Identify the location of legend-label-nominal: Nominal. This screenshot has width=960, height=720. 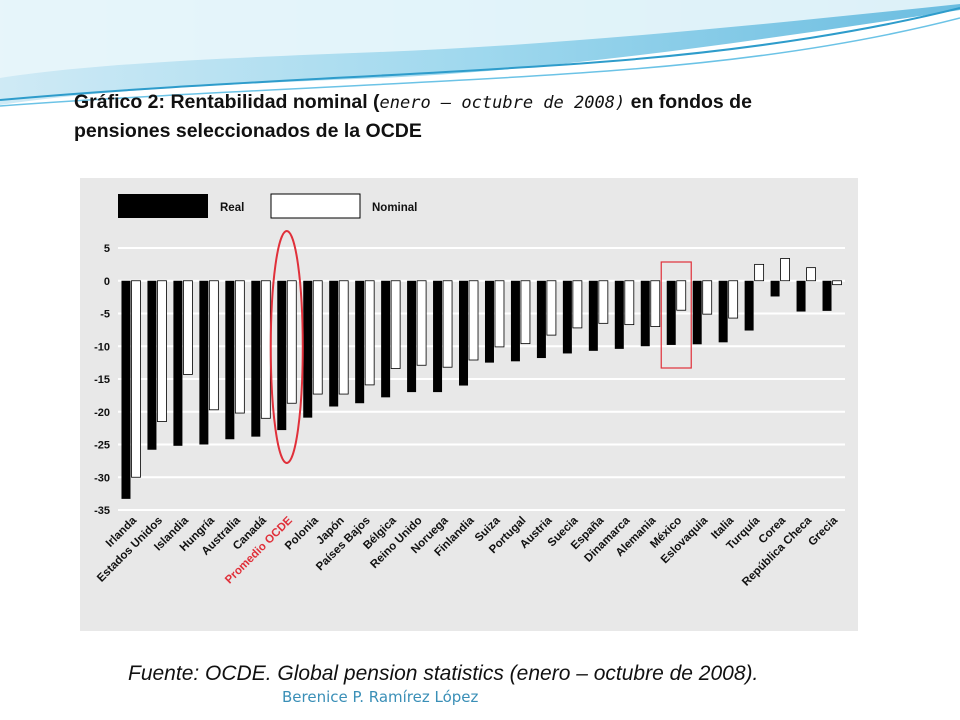
(394, 208).